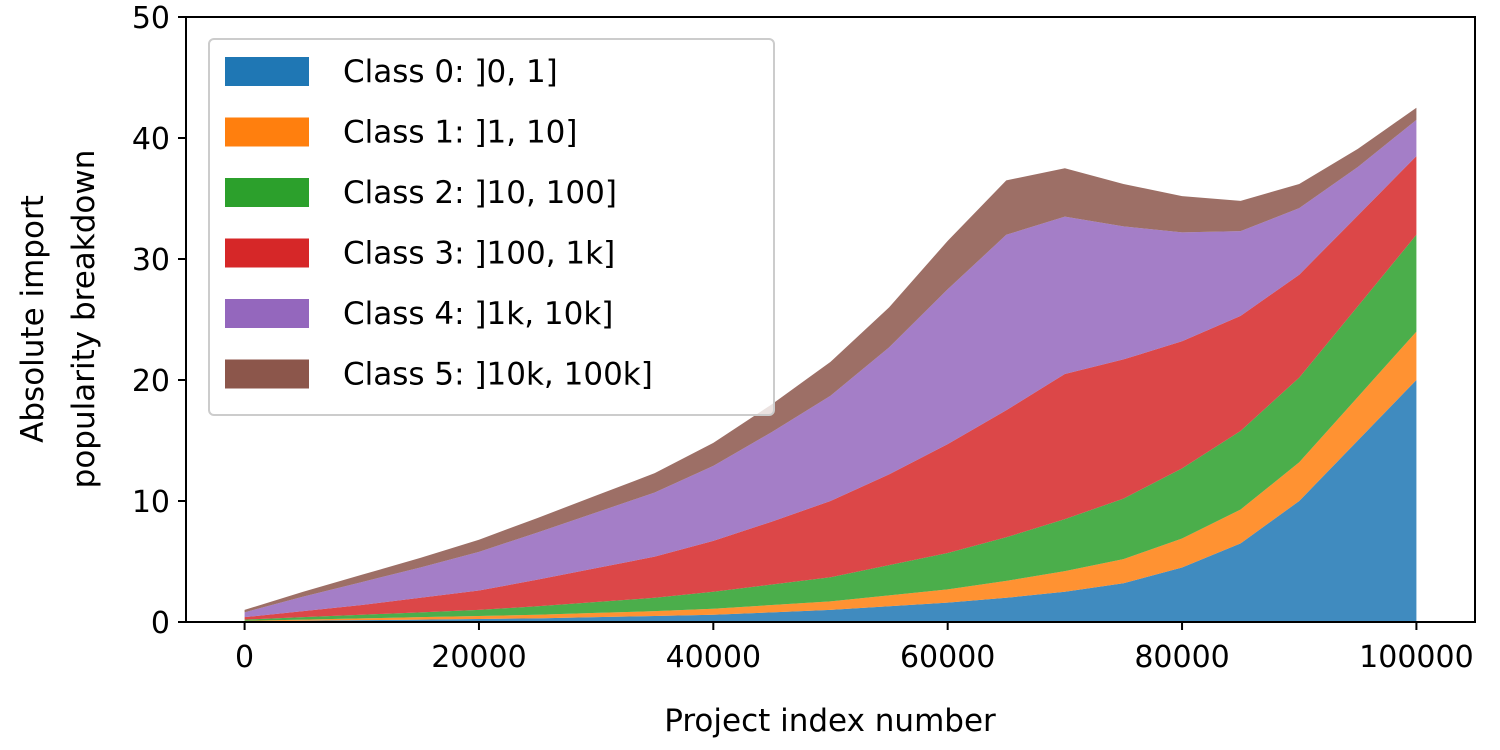 Image resolution: width=1500 pixels, height=750 pixels. What do you see at coordinates (1416, 657) in the screenshot?
I see `x-tick-label: 100000` at bounding box center [1416, 657].